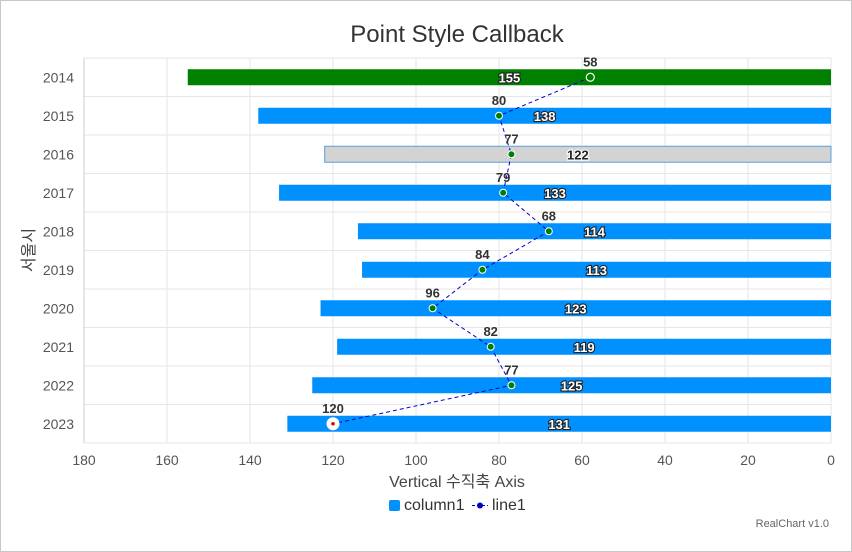  What do you see at coordinates (792, 524) in the screenshot?
I see `credit-text: RealChart v1.0` at bounding box center [792, 524].